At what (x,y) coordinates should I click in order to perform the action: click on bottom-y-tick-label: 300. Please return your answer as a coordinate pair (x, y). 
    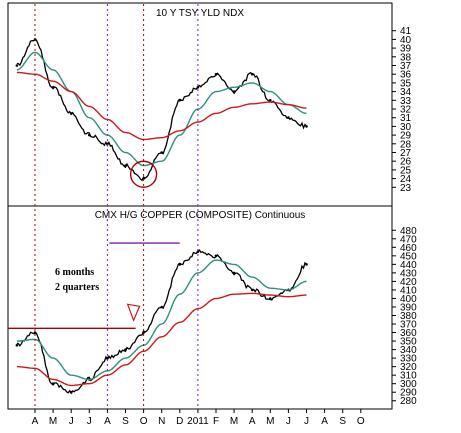
    Looking at the image, I should click on (408, 384).